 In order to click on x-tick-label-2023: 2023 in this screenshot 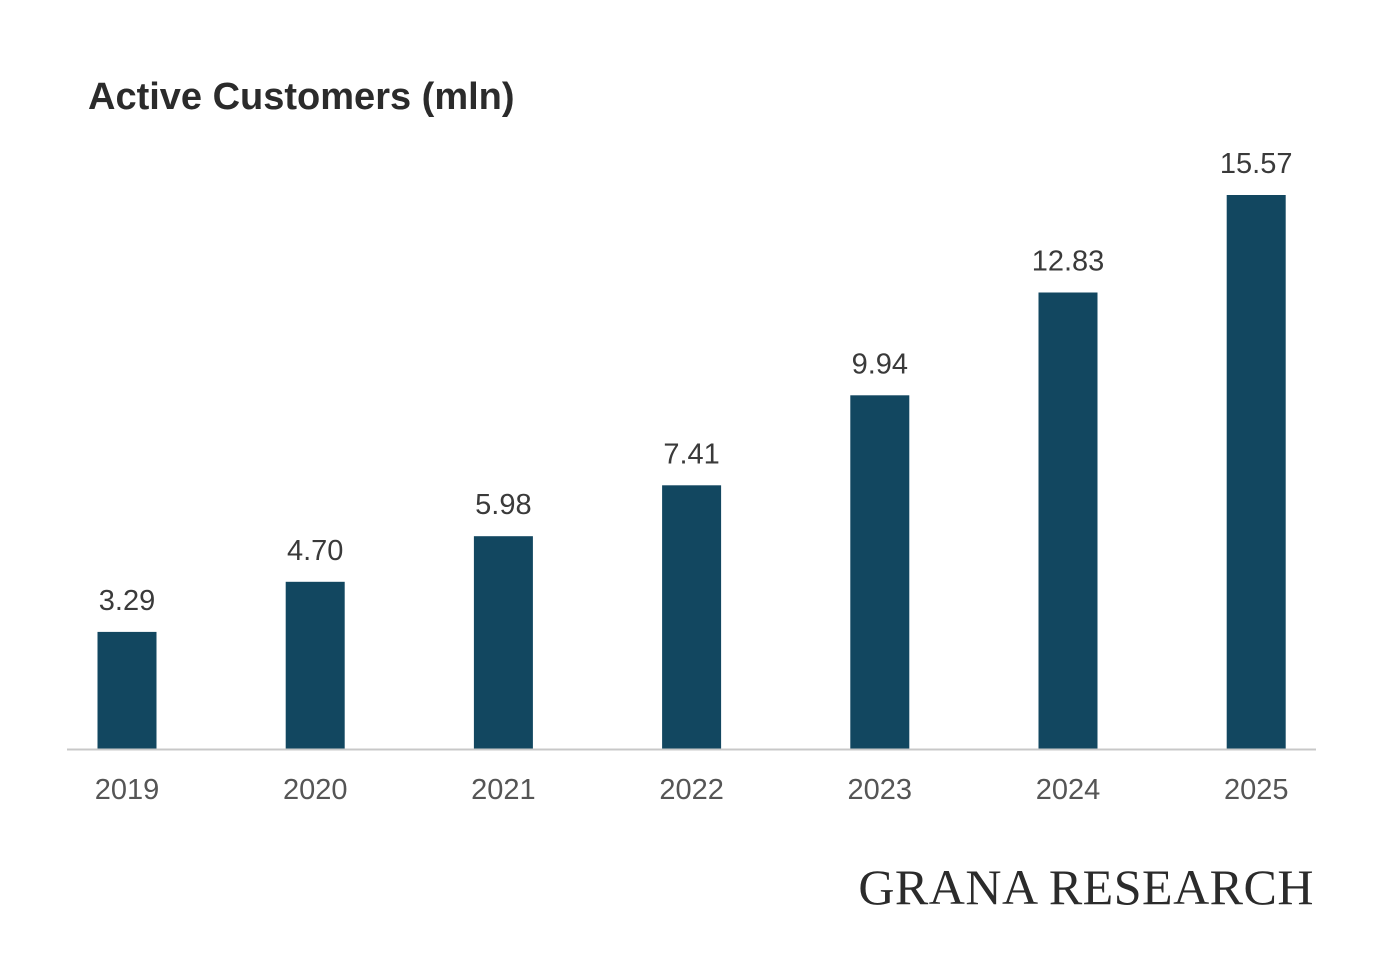, I will do `click(880, 790)`.